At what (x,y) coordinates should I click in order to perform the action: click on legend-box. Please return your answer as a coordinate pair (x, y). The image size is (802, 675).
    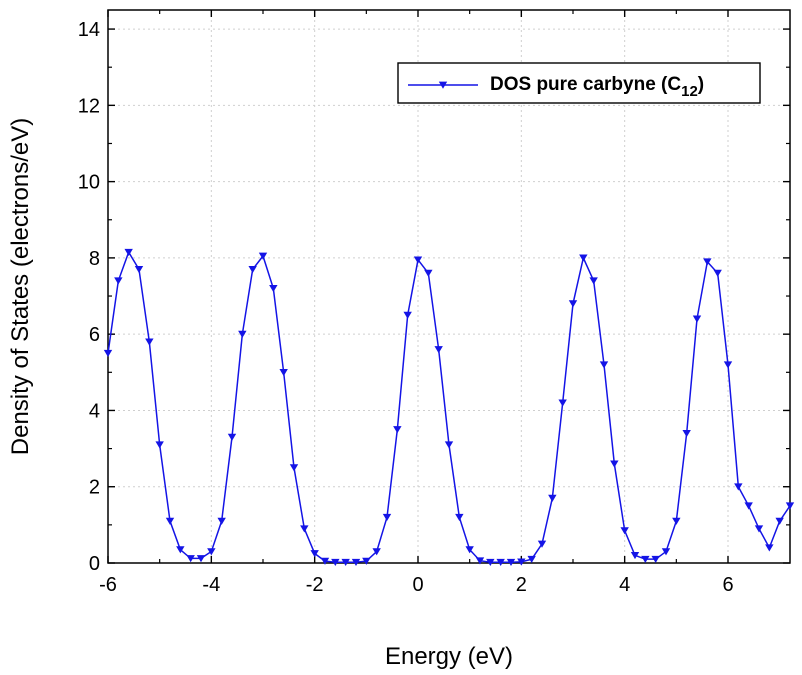
    Looking at the image, I should click on (579, 83).